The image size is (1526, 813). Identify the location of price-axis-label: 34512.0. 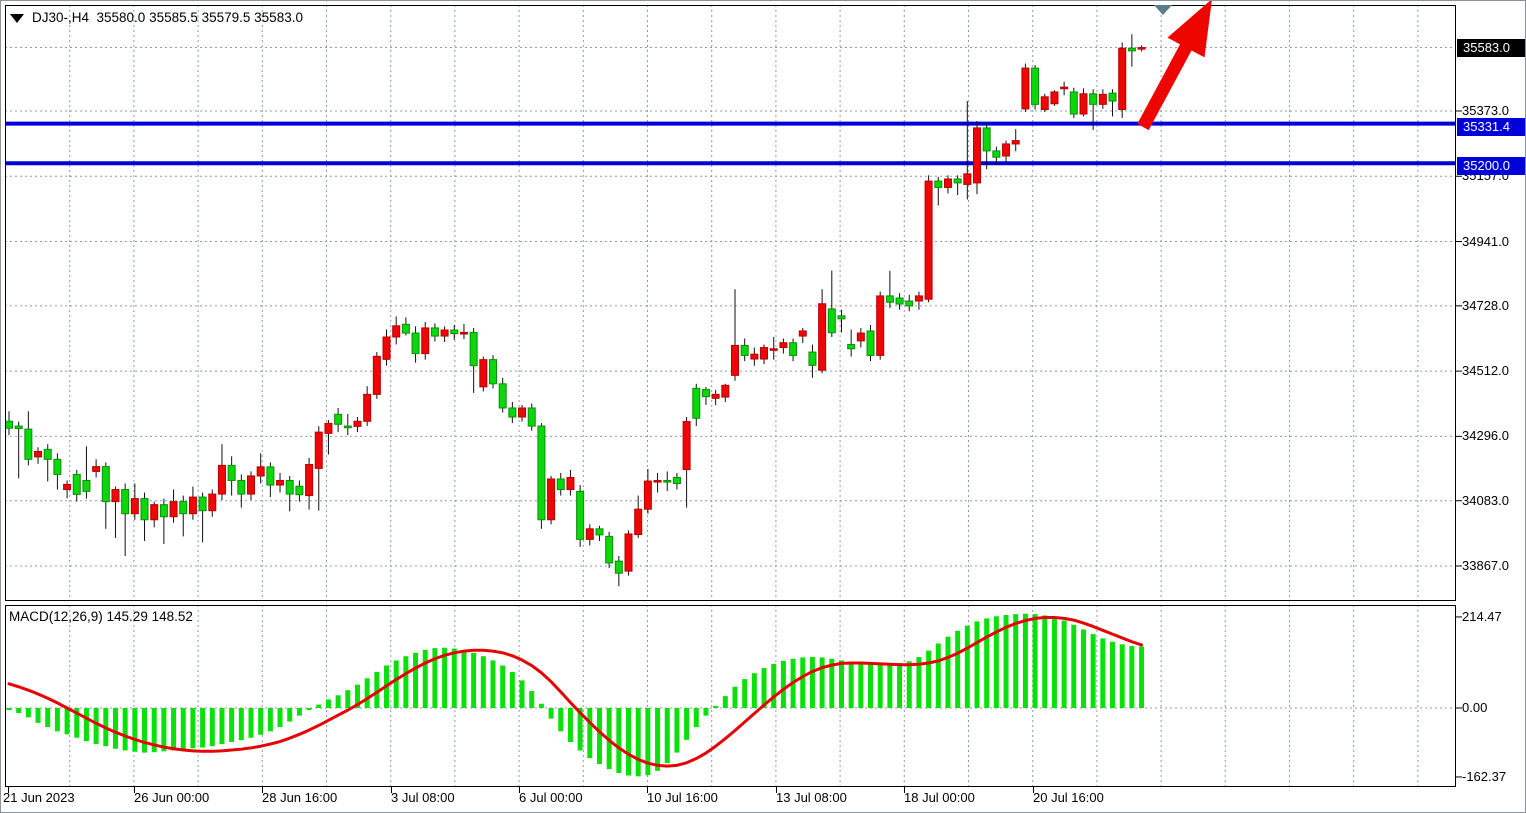
(1485, 371).